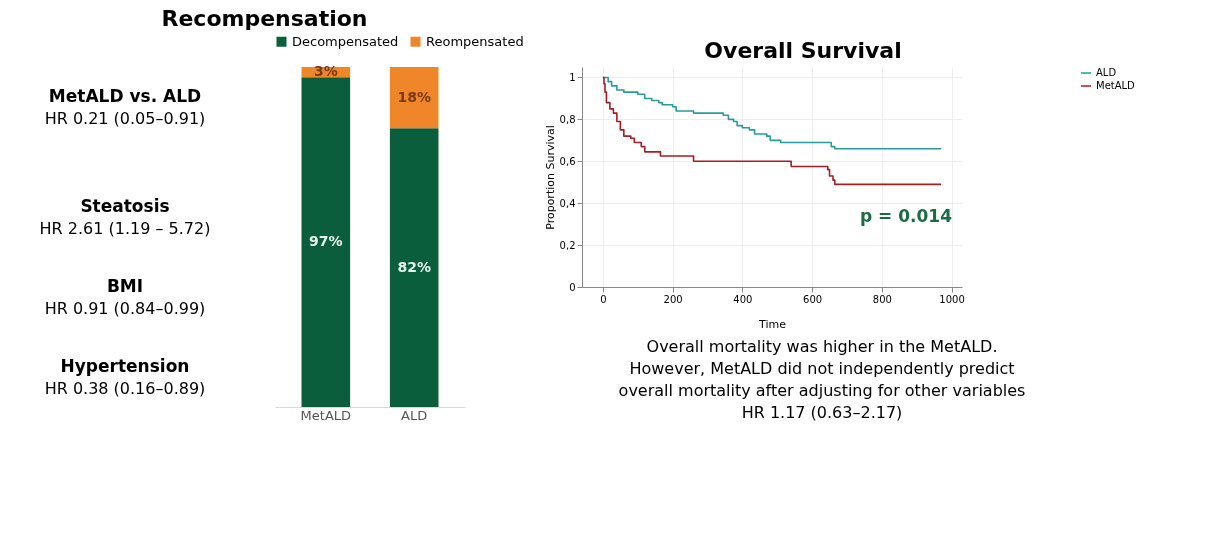  What do you see at coordinates (952, 299) in the screenshot?
I see `x-tick-label: 1000` at bounding box center [952, 299].